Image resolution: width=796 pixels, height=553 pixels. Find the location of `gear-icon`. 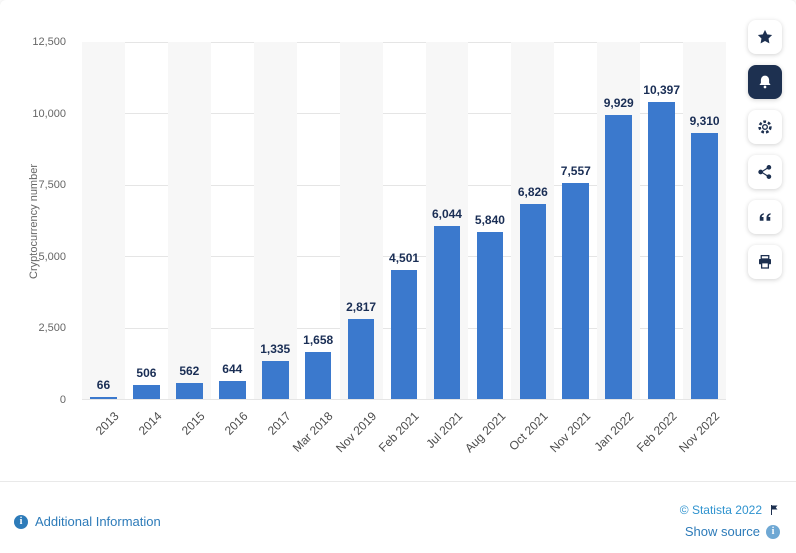

gear-icon is located at coordinates (765, 127).